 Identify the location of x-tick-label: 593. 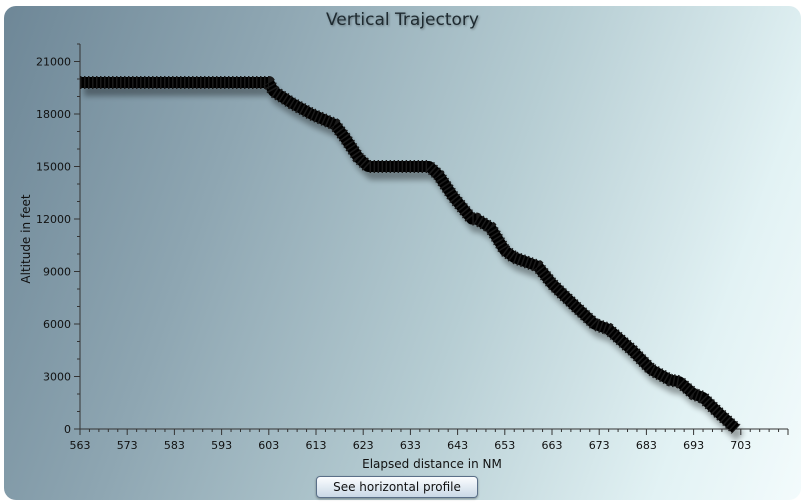
(221, 445).